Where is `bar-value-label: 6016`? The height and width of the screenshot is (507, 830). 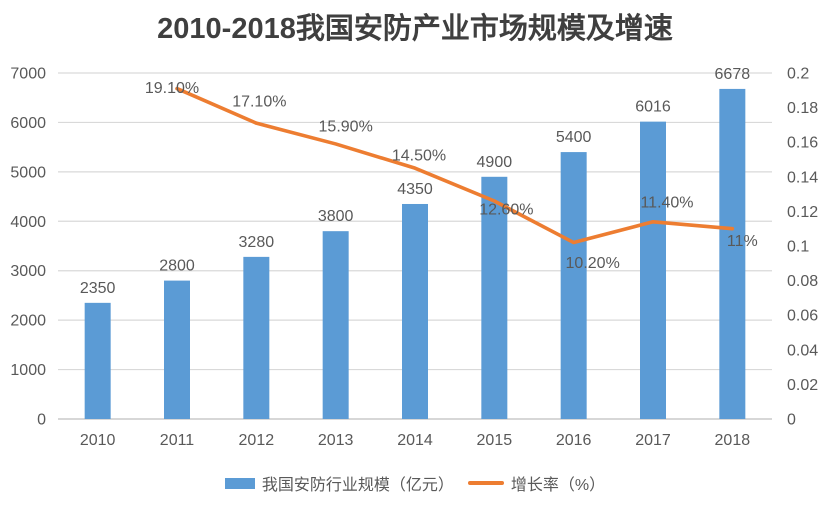 bar-value-label: 6016 is located at coordinates (653, 107).